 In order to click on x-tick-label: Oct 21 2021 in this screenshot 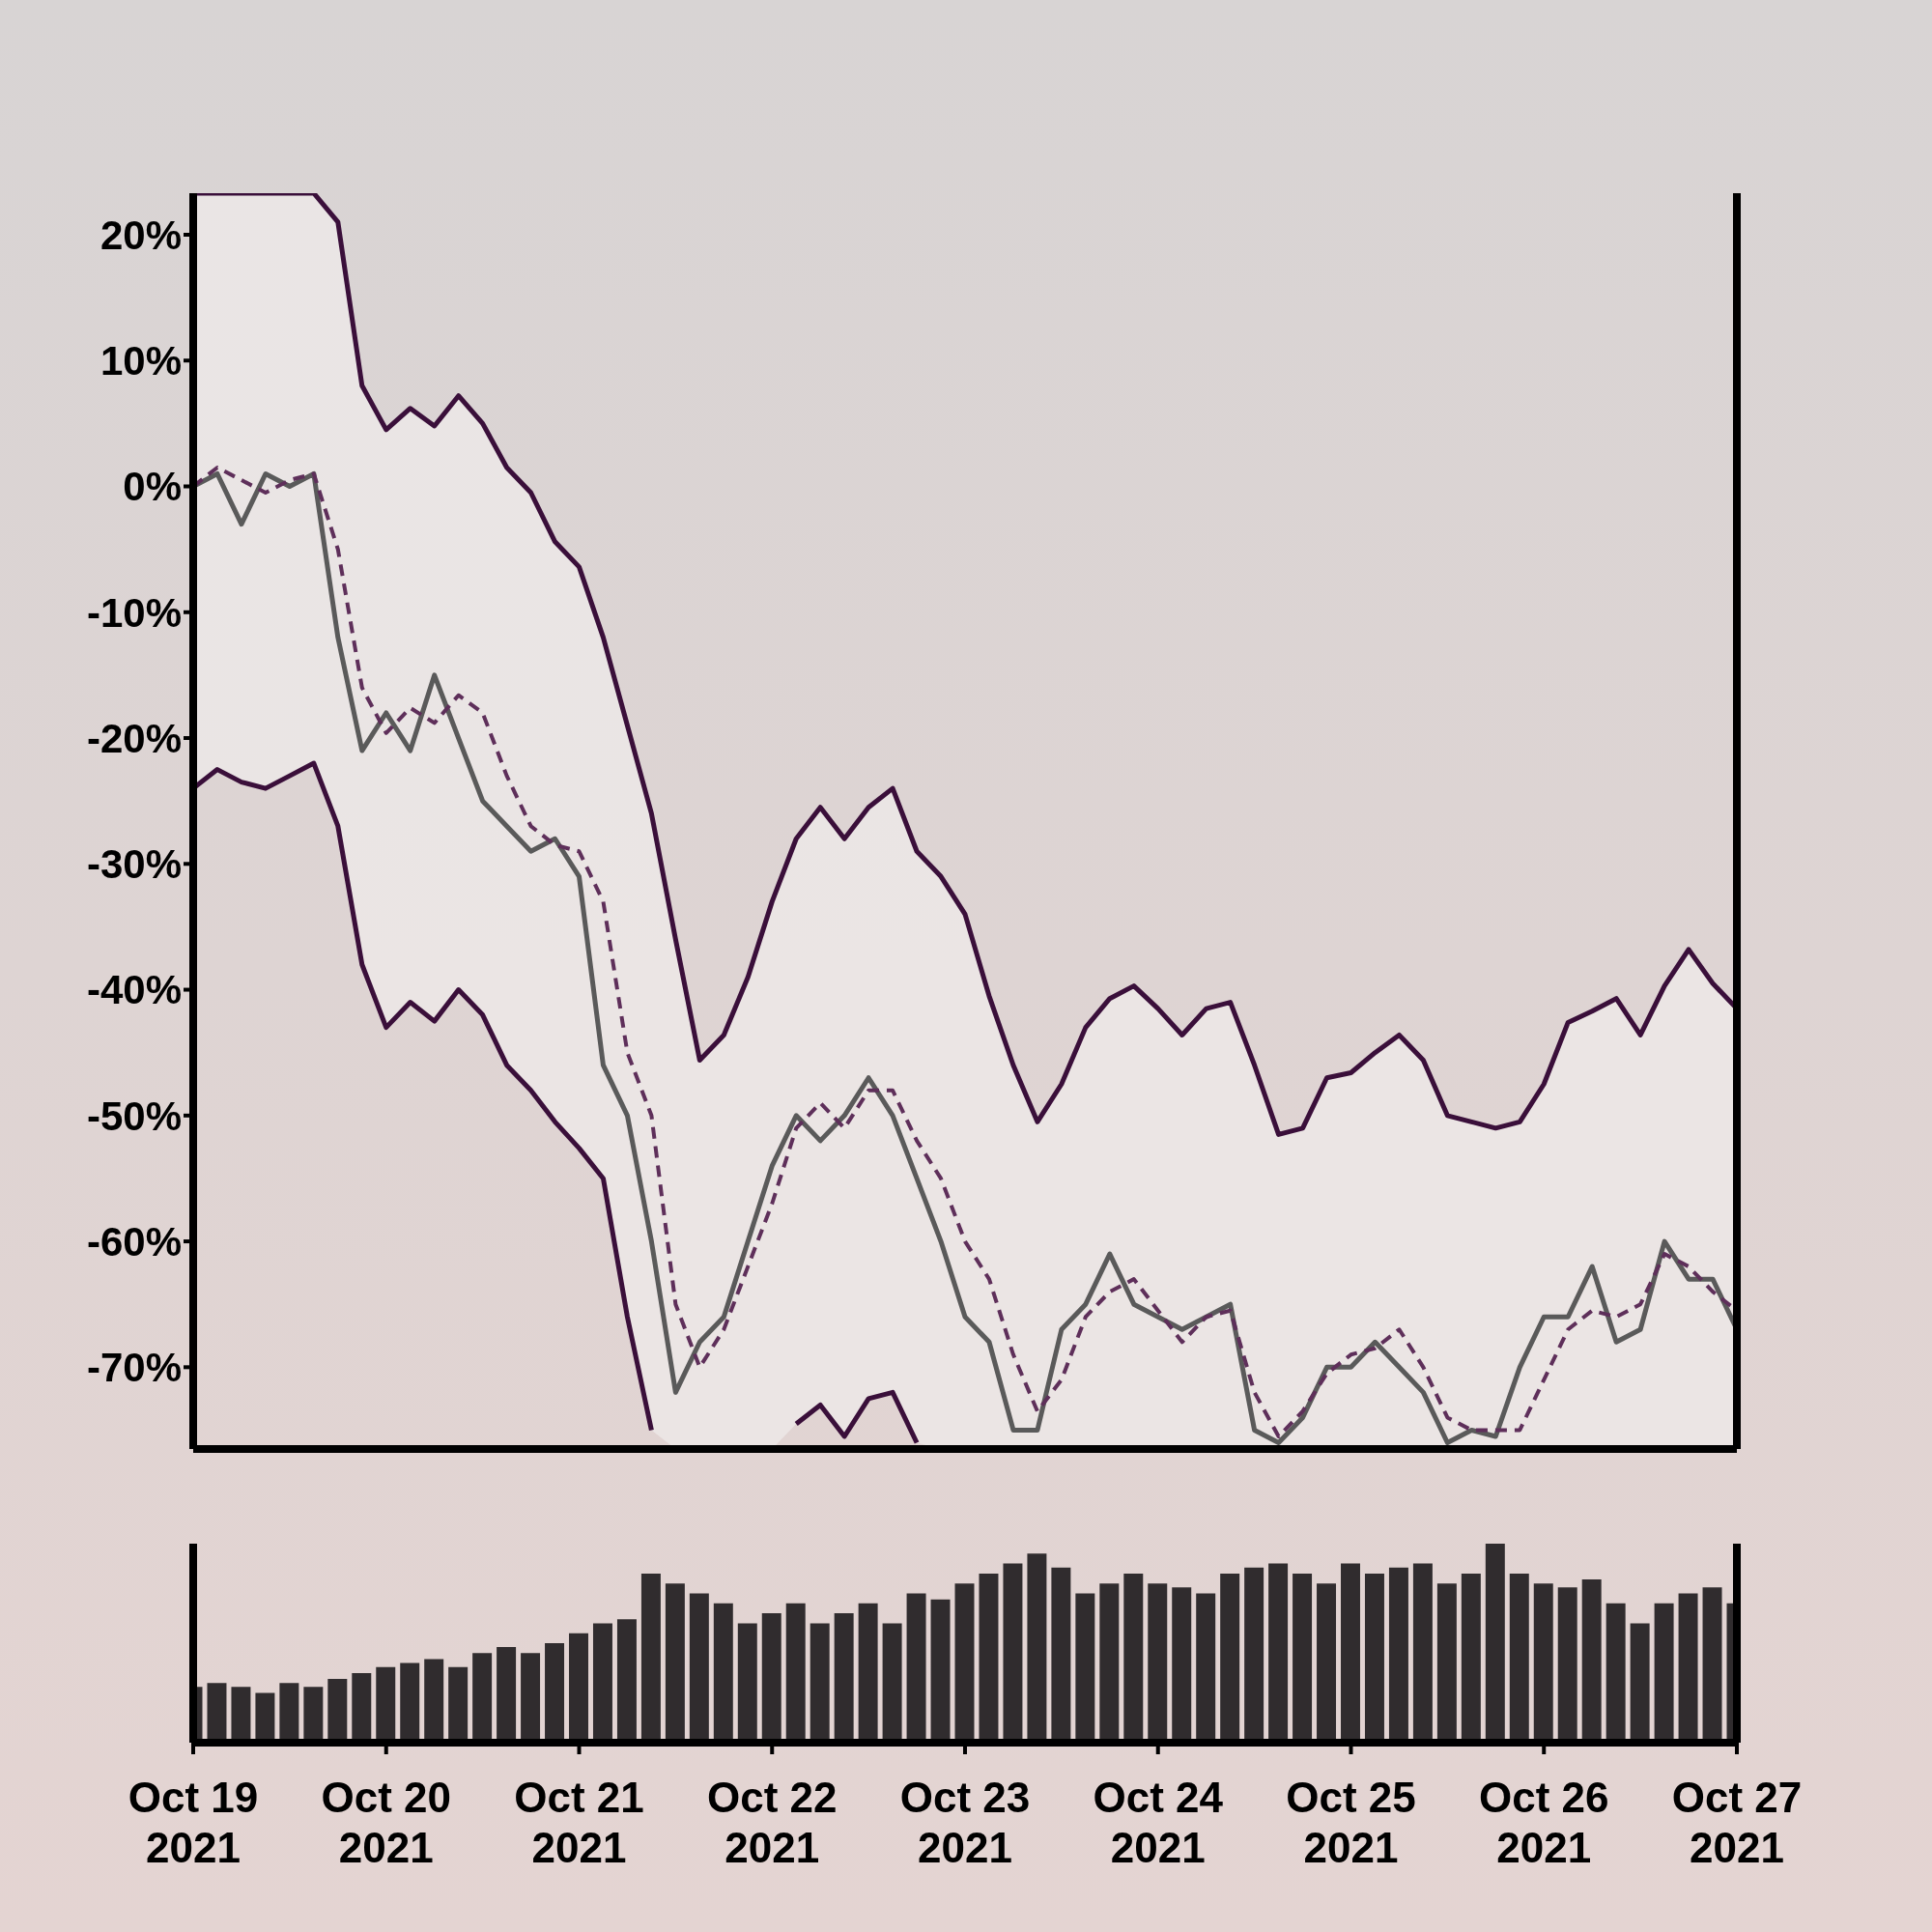, I will do `click(579, 1822)`.